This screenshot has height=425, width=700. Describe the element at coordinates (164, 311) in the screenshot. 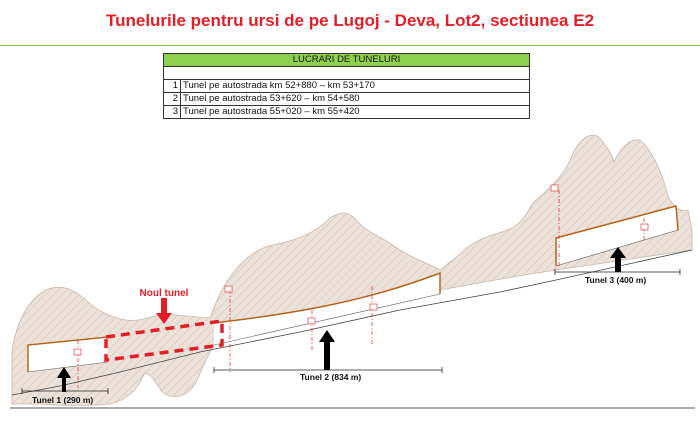

I see `new-tunnel-arrow` at that location.